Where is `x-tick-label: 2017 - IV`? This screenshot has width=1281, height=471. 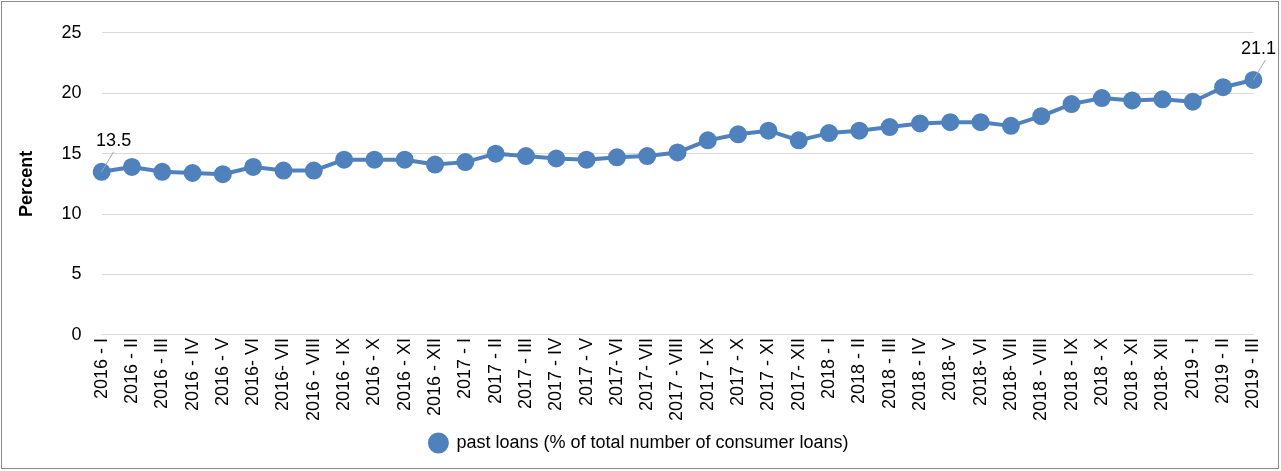
x-tick-label: 2017 - IV is located at coordinates (555, 374).